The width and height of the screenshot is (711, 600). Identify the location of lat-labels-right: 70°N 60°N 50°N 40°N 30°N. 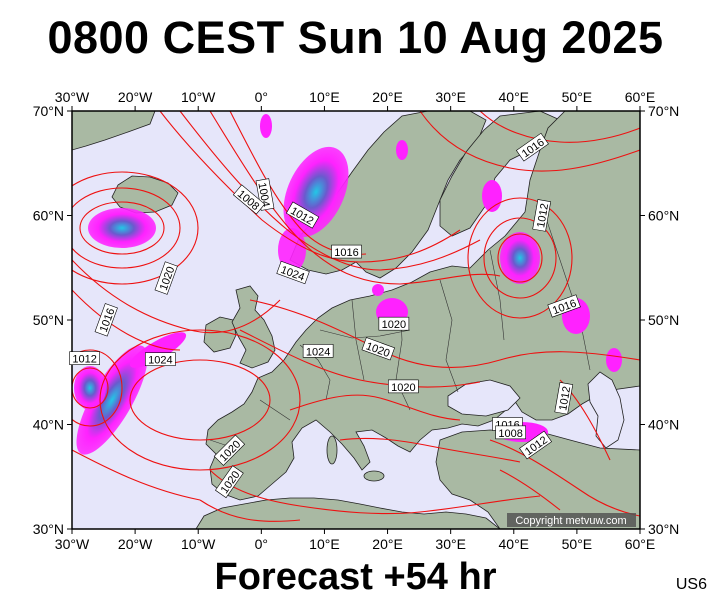
(663, 320).